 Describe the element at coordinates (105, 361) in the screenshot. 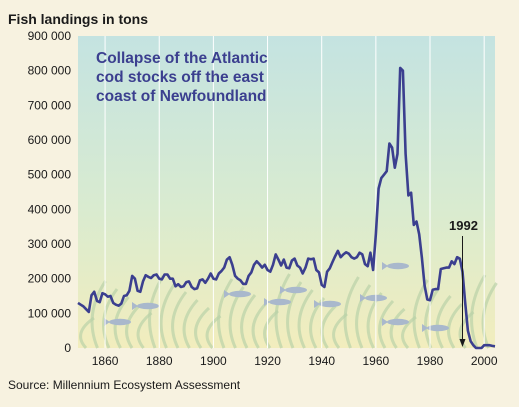

I see `x-tick-label: 1860` at that location.